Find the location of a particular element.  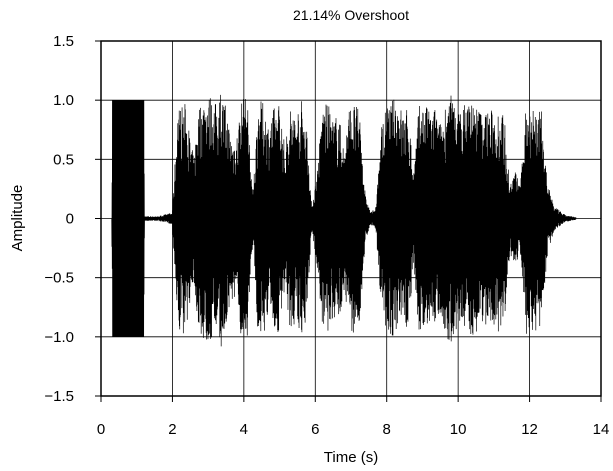

y-tick-label-0: 1.5 is located at coordinates (63, 41).